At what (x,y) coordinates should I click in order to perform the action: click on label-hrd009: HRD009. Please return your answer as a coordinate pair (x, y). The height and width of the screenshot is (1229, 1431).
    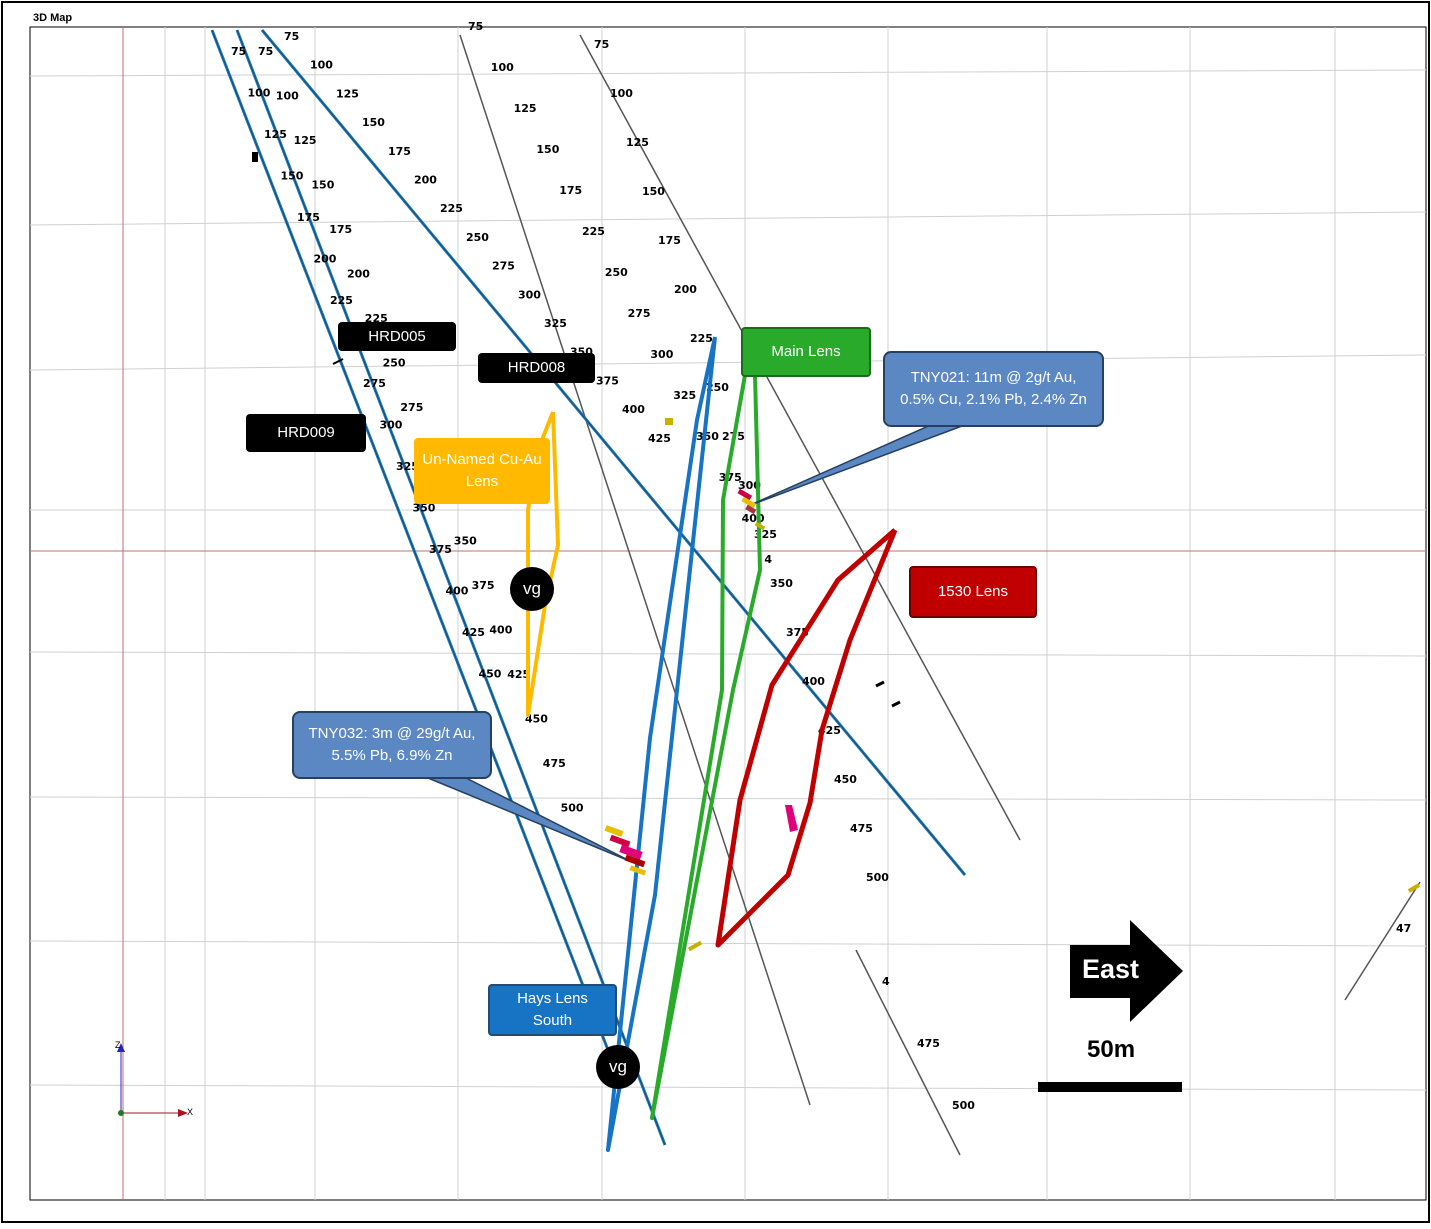
    Looking at the image, I should click on (306, 433).